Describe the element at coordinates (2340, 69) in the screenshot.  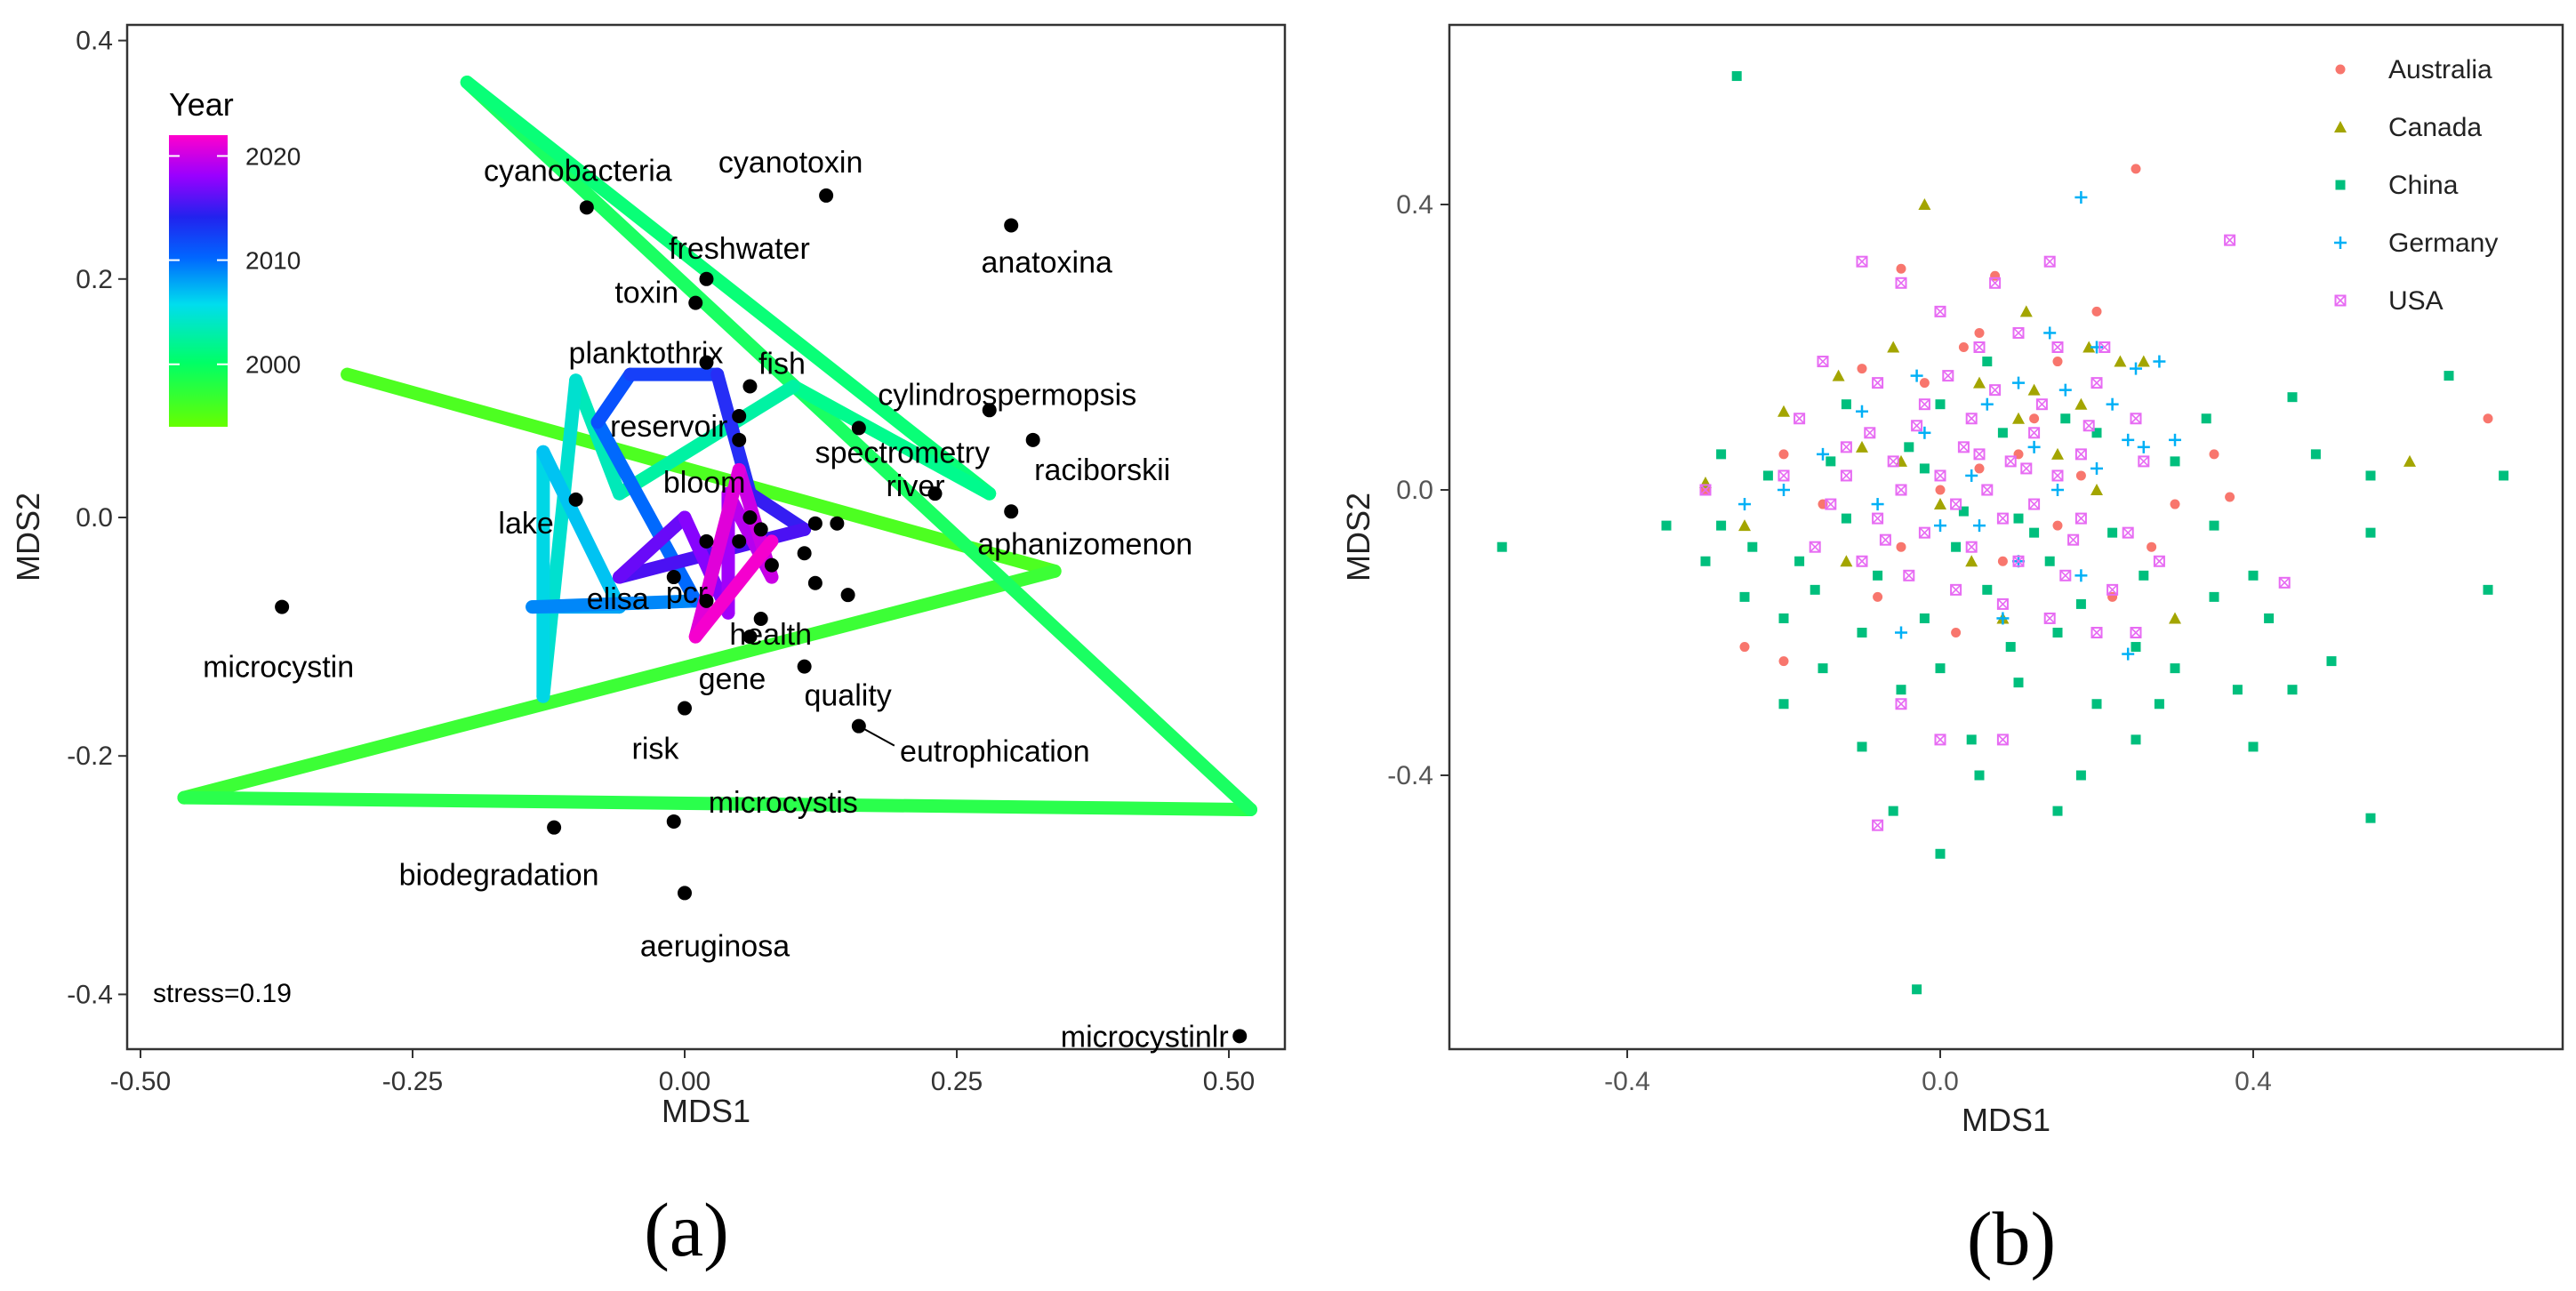
I see `legend-marker-australia` at that location.